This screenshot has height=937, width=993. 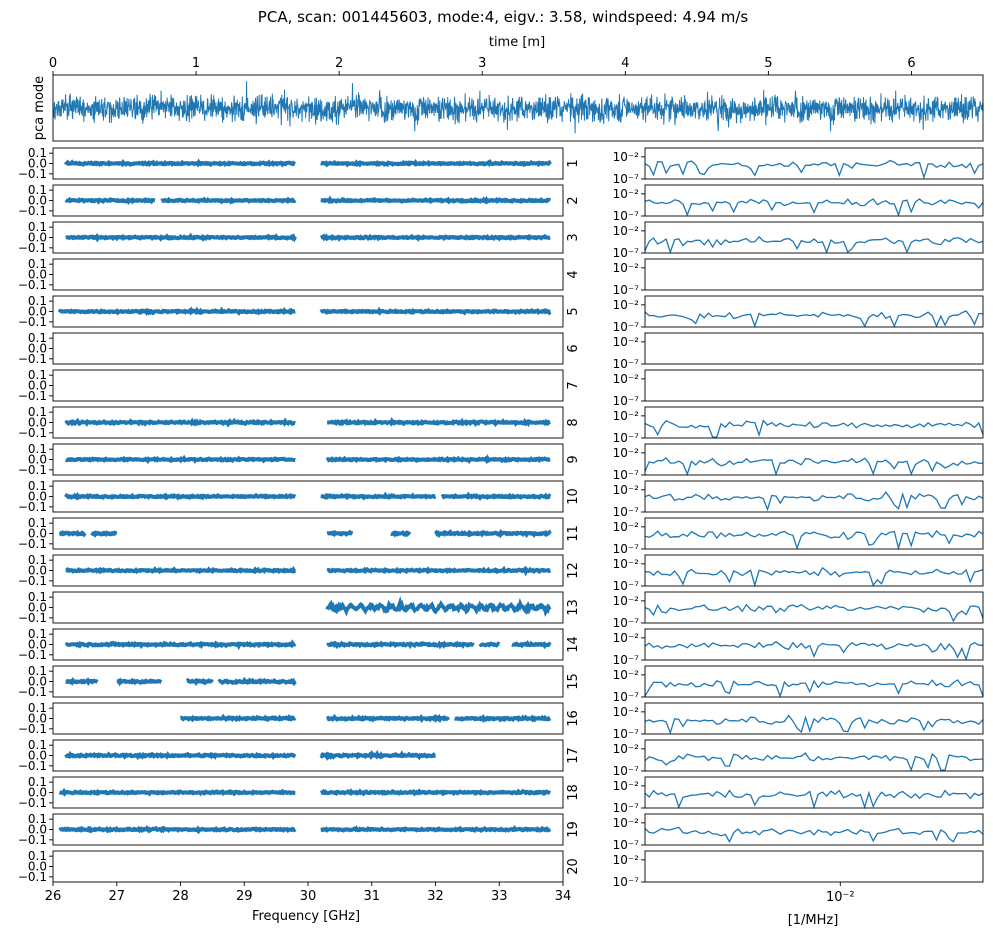 What do you see at coordinates (814, 501) in the screenshot?
I see `psd-10-trace` at bounding box center [814, 501].